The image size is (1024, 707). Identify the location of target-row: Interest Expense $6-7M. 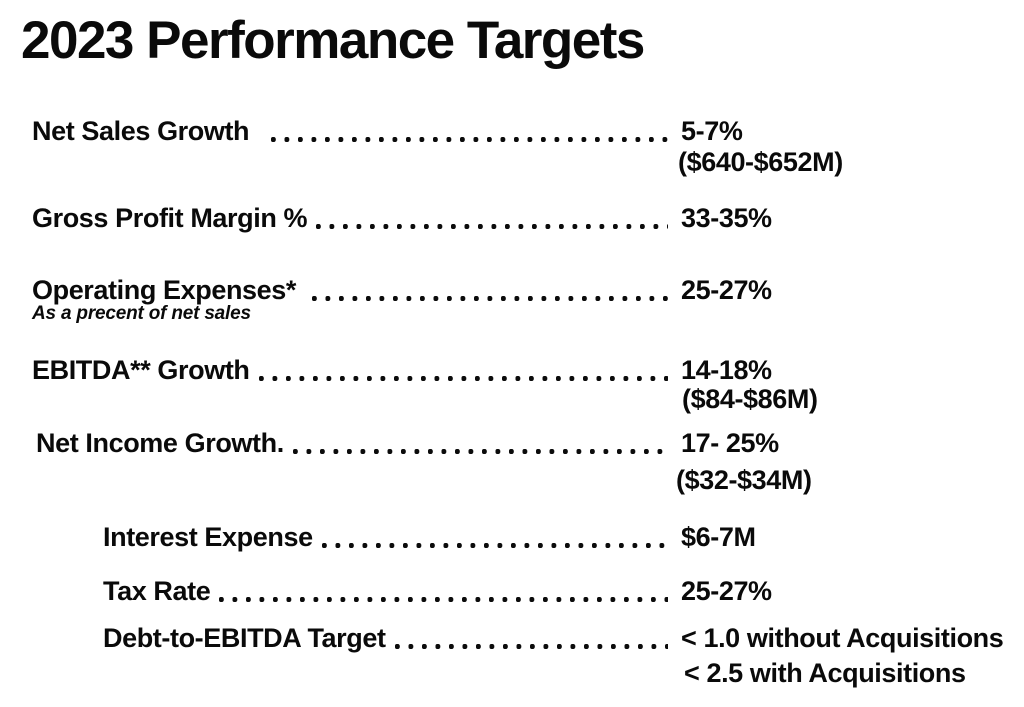
(512, 537).